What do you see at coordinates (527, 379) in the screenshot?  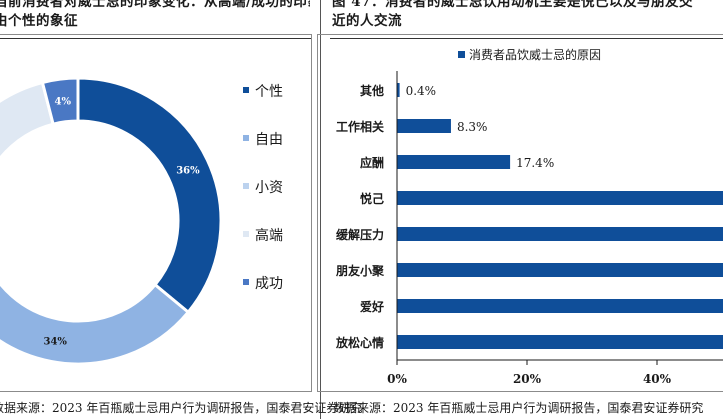 I see `bar-x-tick-label: 20%` at bounding box center [527, 379].